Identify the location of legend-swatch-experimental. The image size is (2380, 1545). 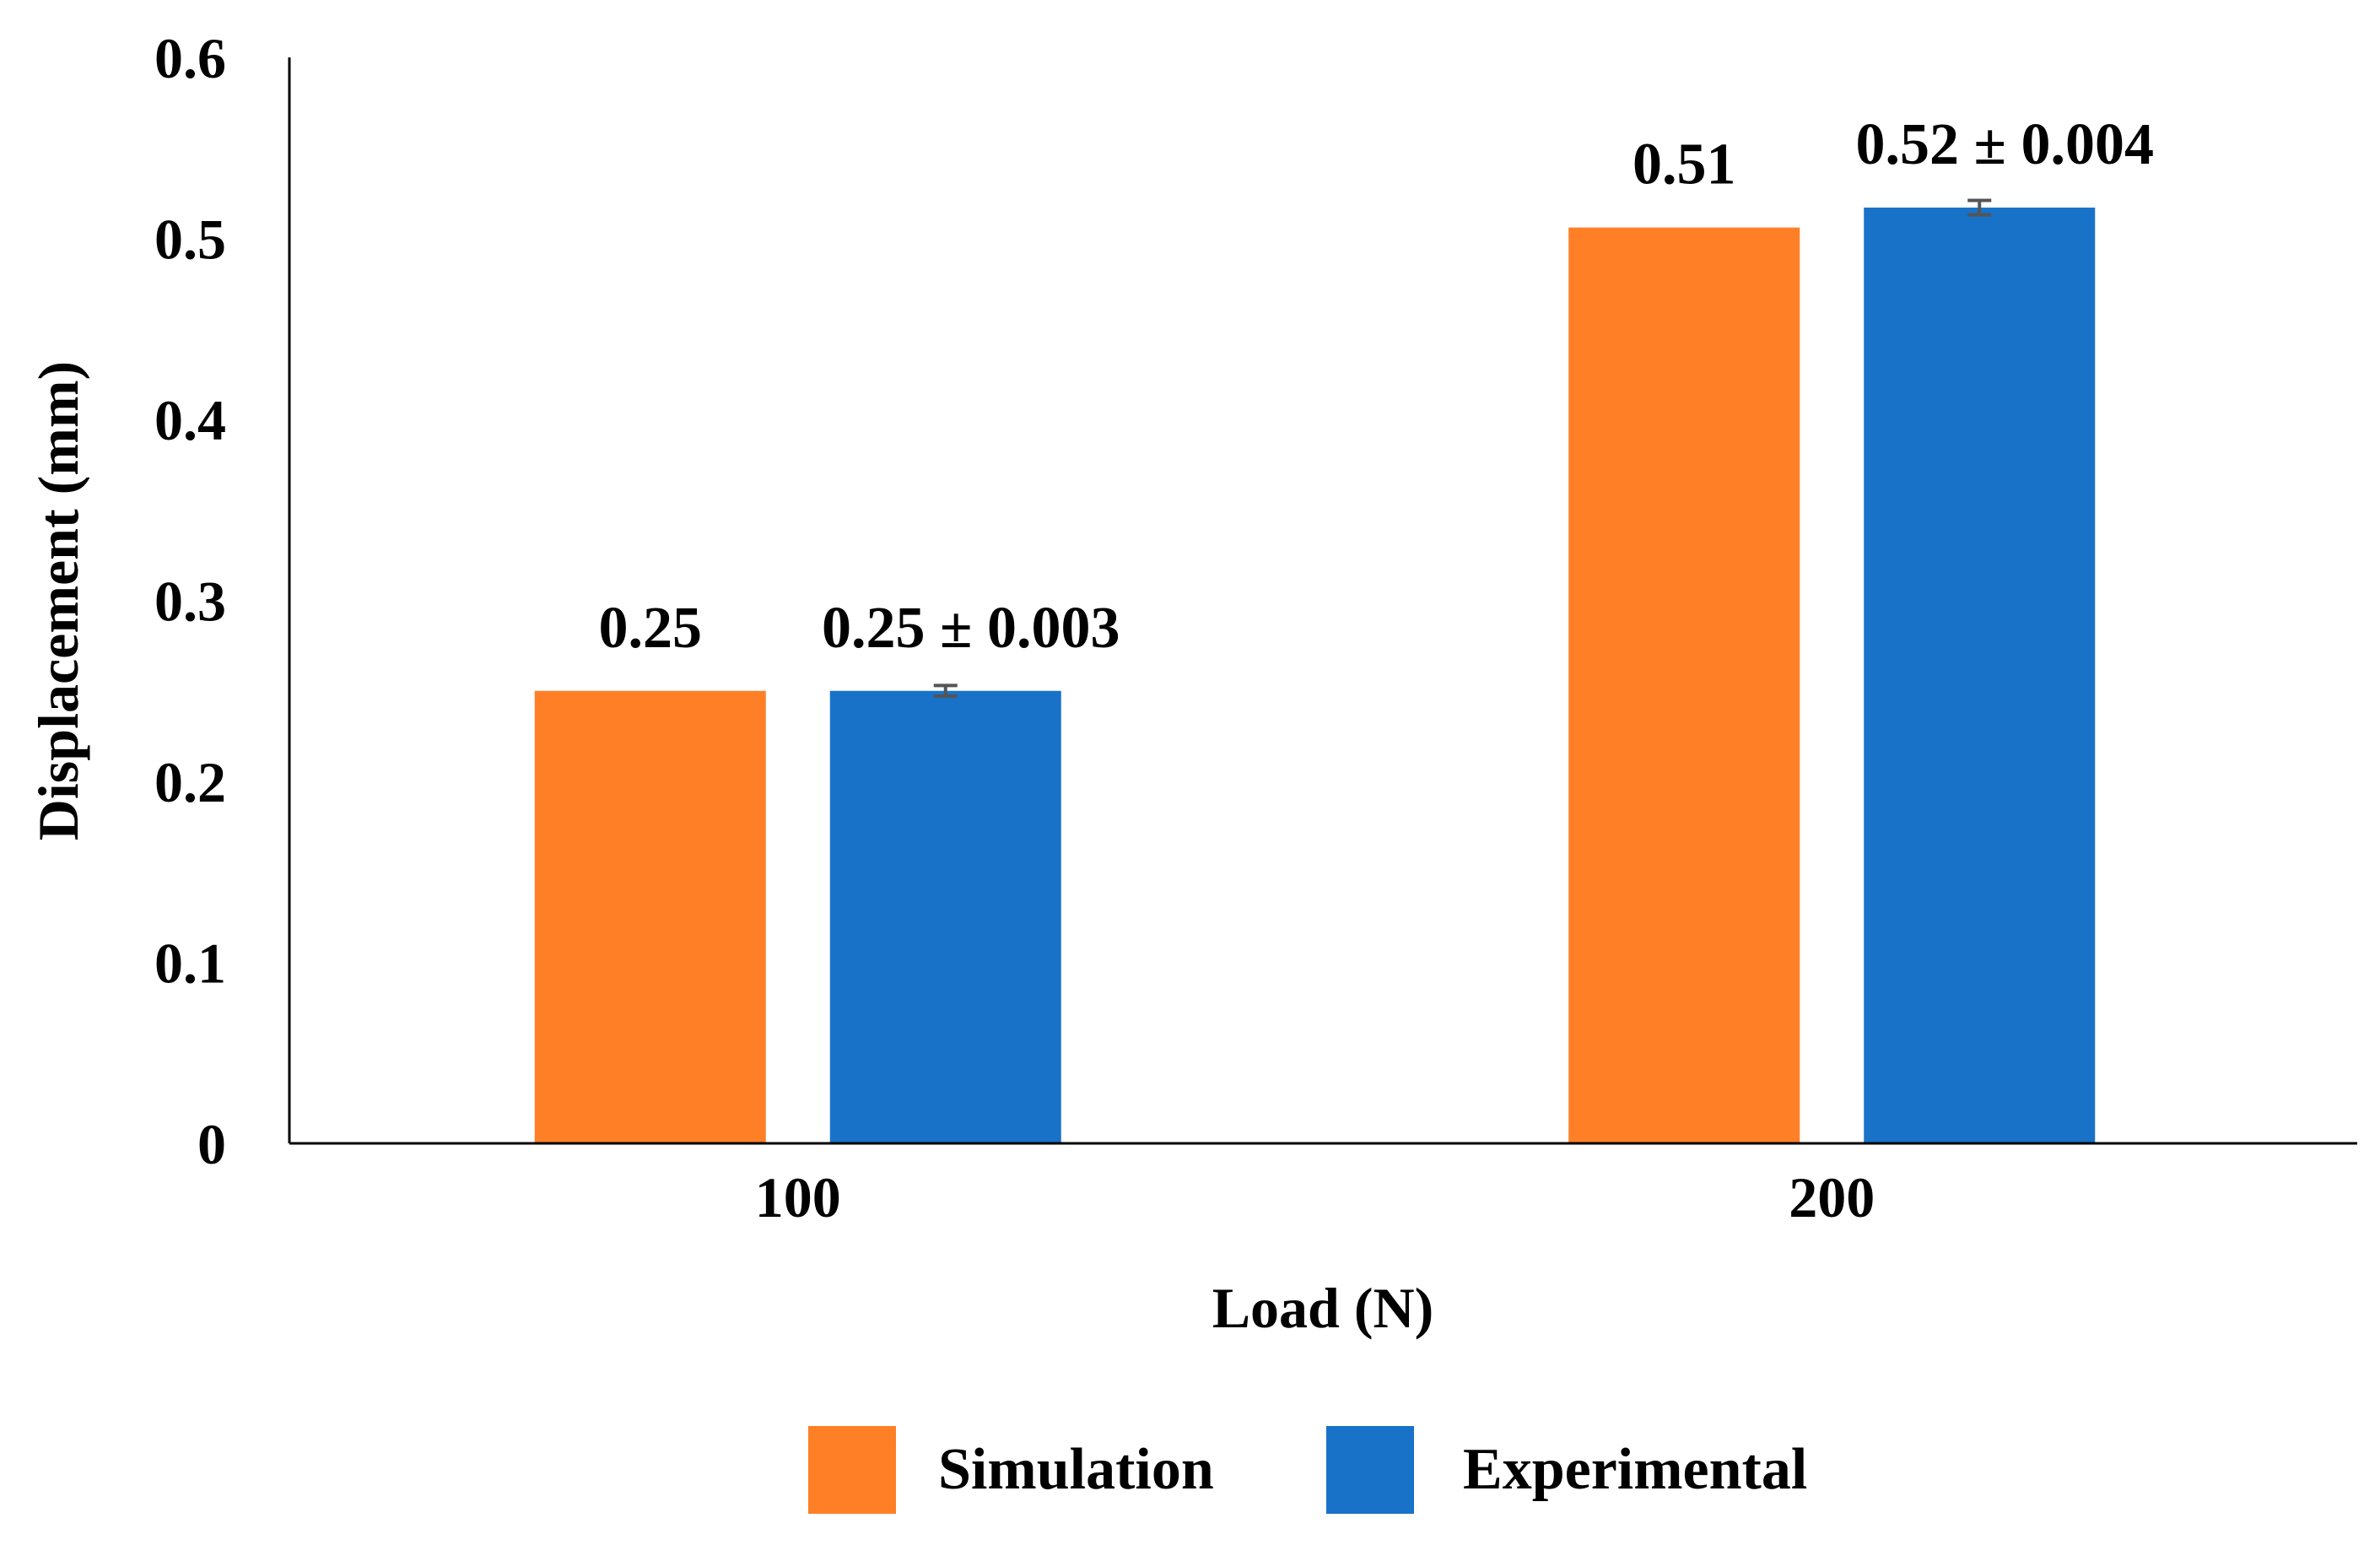
(1370, 1470).